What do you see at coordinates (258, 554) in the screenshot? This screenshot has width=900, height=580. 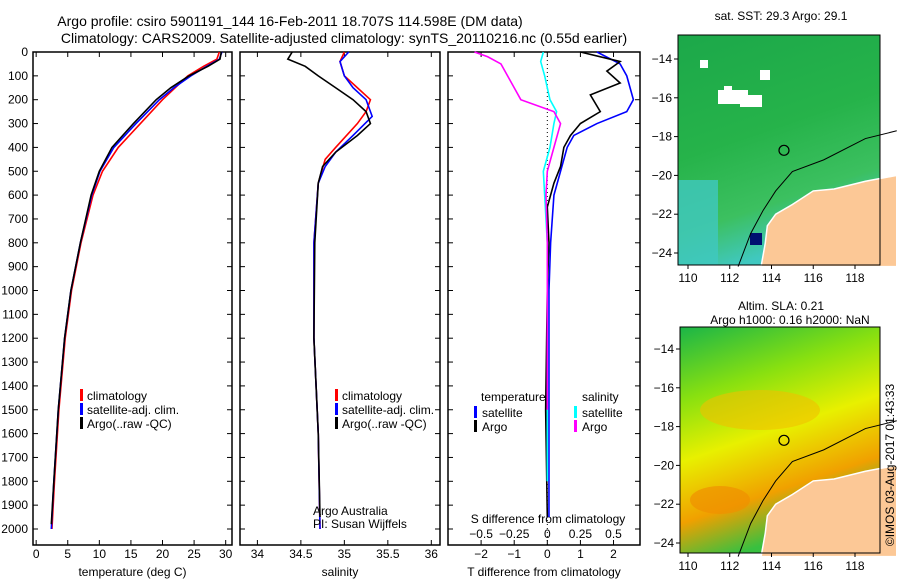 I see `x-tick-label: 34` at bounding box center [258, 554].